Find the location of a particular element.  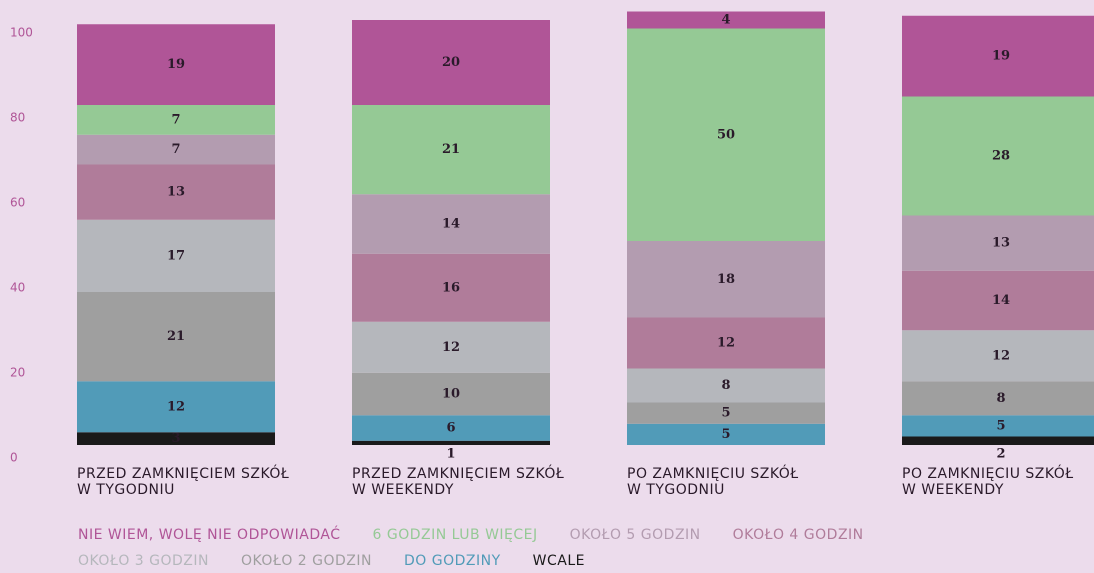

value-label: 17 is located at coordinates (176, 255).